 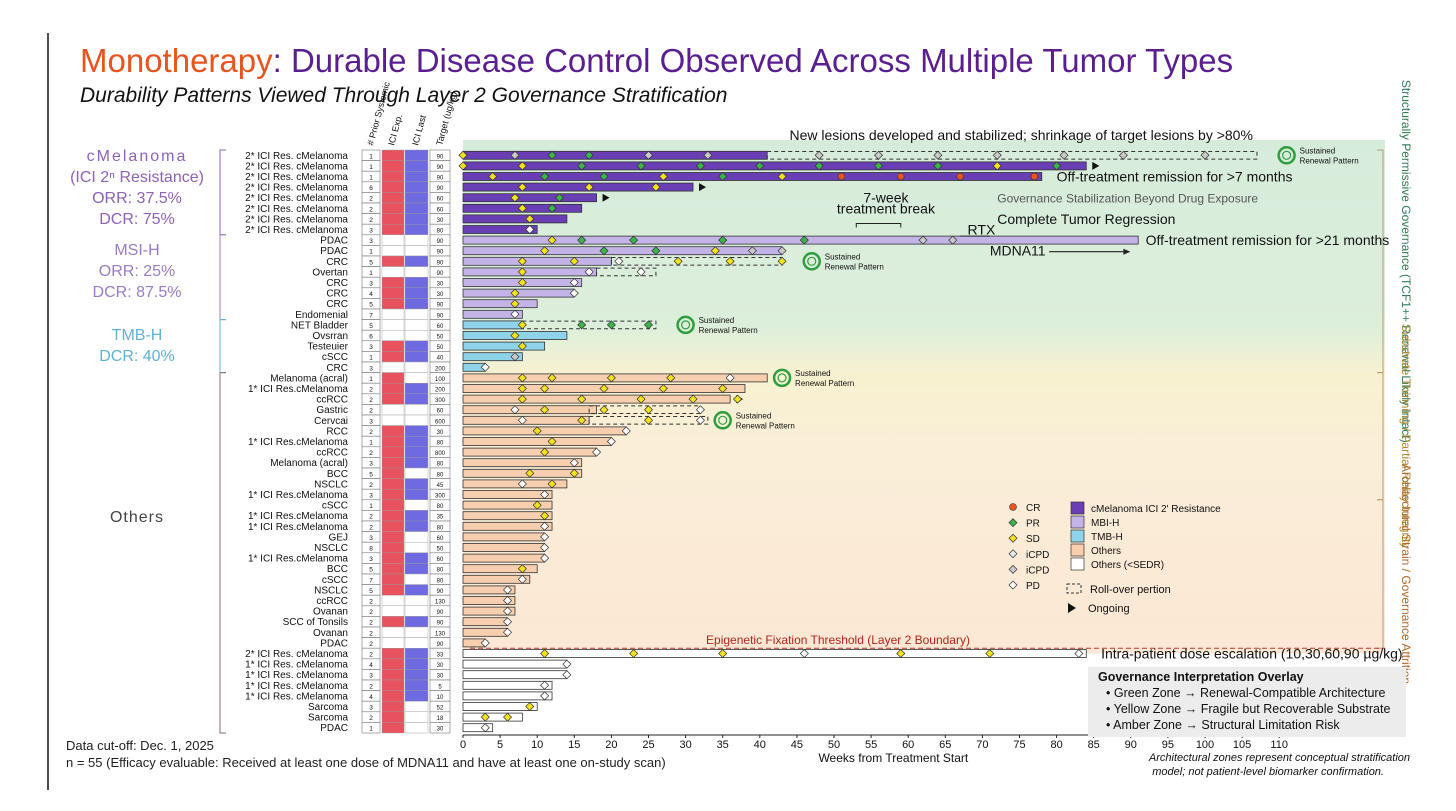 I want to click on legend-marker-label: PR, so click(x=1033, y=524).